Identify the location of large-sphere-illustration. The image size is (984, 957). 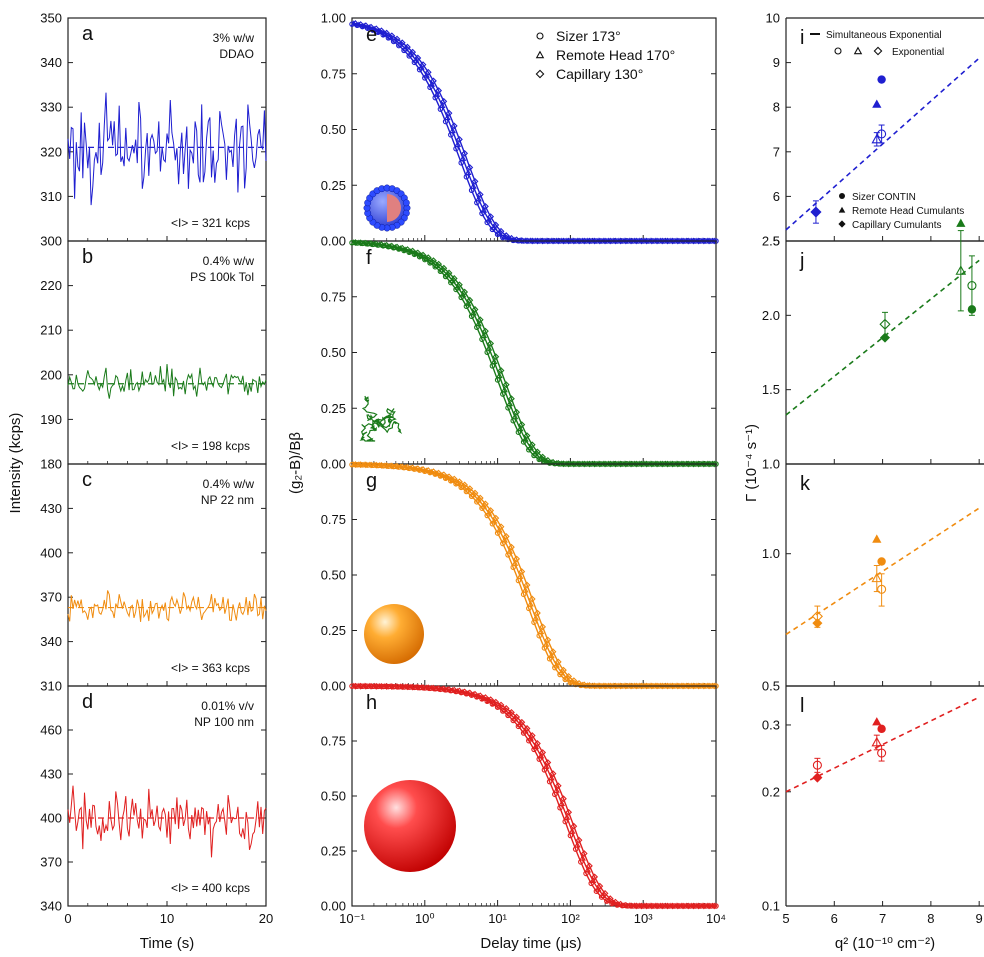
(410, 826).